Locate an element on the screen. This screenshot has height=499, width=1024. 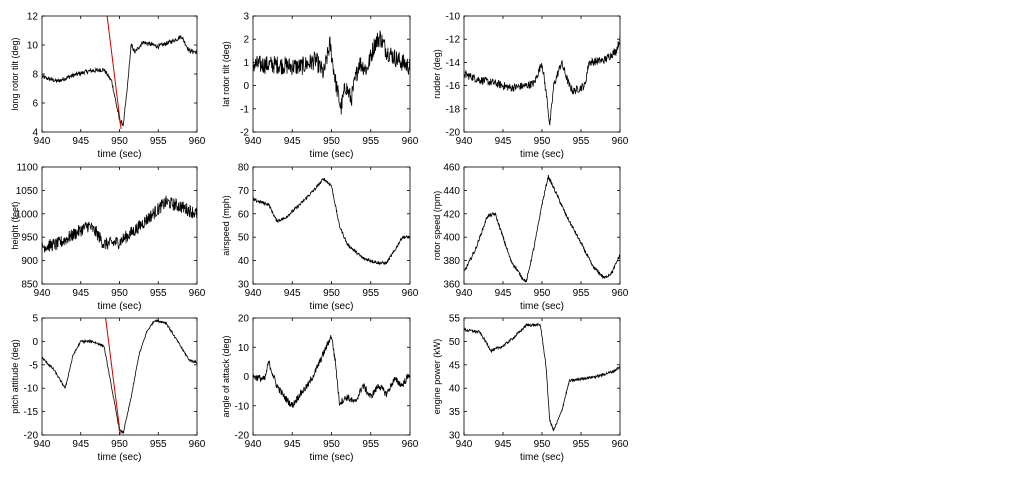
y-tick-label: -1 is located at coordinates (244, 109).